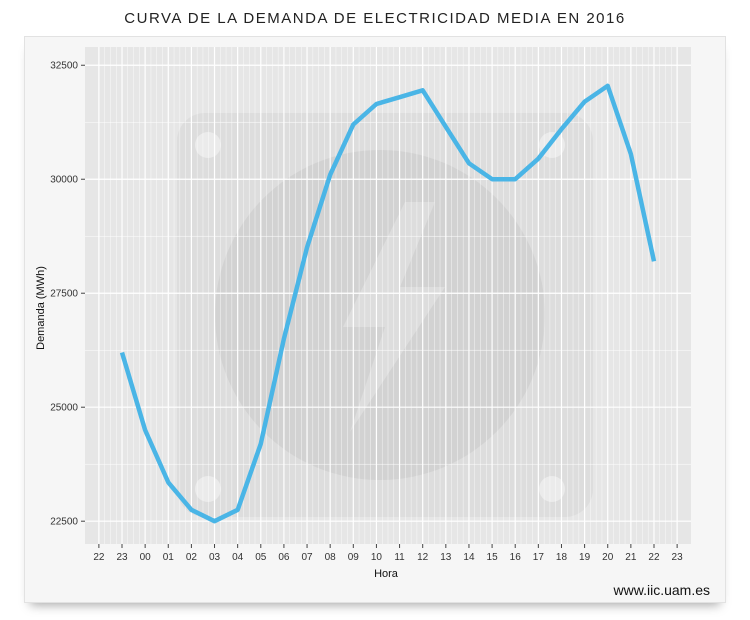  Describe the element at coordinates (307, 557) in the screenshot. I see `x-tick-label: 07` at that location.